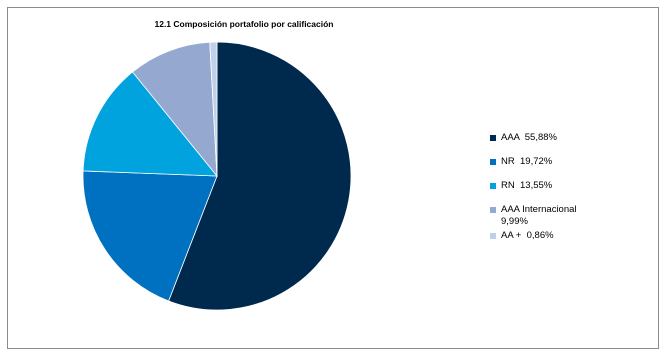 Image resolution: width=666 pixels, height=356 pixels. I want to click on pie-slice-rn, so click(150, 124).